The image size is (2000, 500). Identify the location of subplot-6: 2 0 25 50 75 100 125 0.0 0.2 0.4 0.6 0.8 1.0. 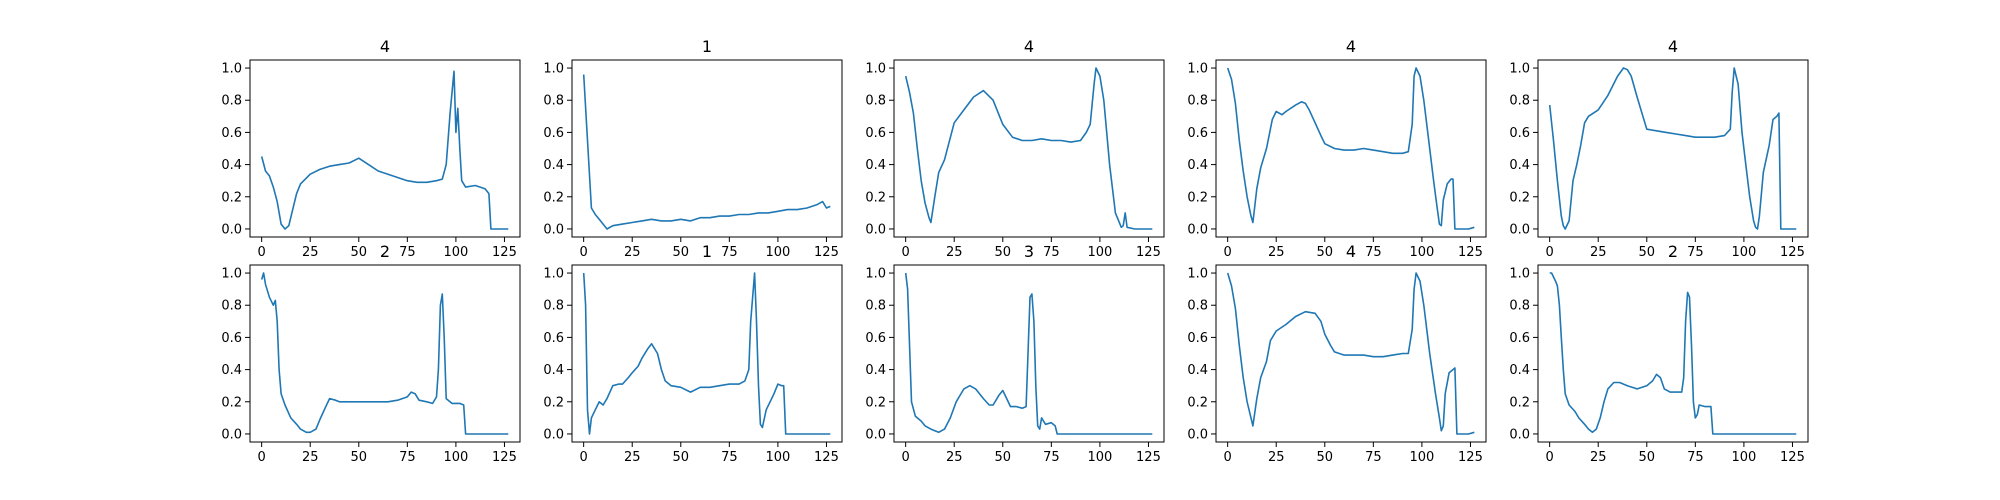
(371, 353).